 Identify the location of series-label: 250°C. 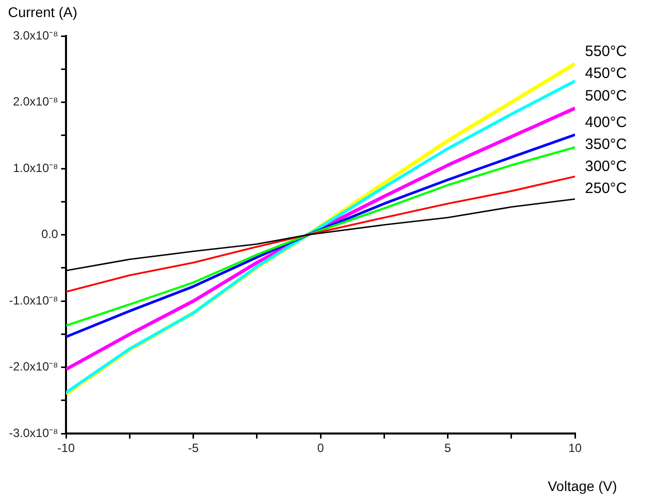
(606, 188).